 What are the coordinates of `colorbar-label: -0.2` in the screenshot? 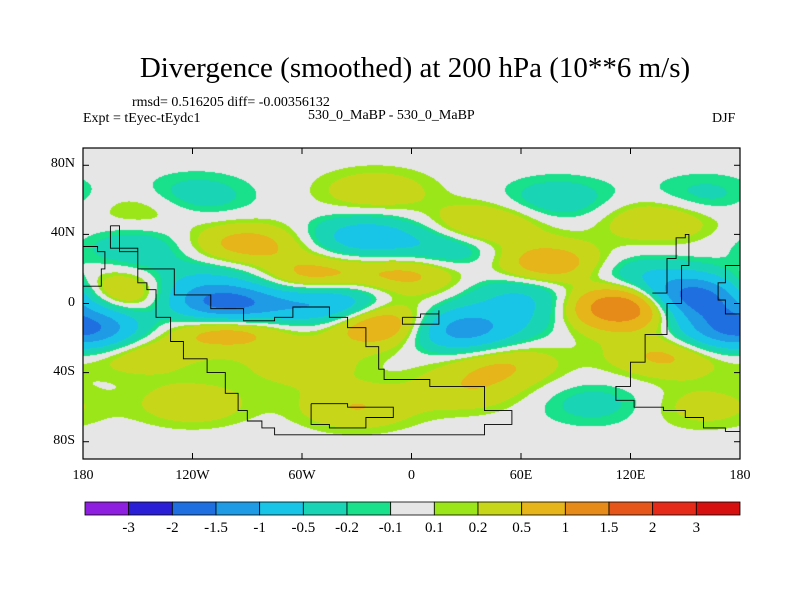 It's located at (347, 528).